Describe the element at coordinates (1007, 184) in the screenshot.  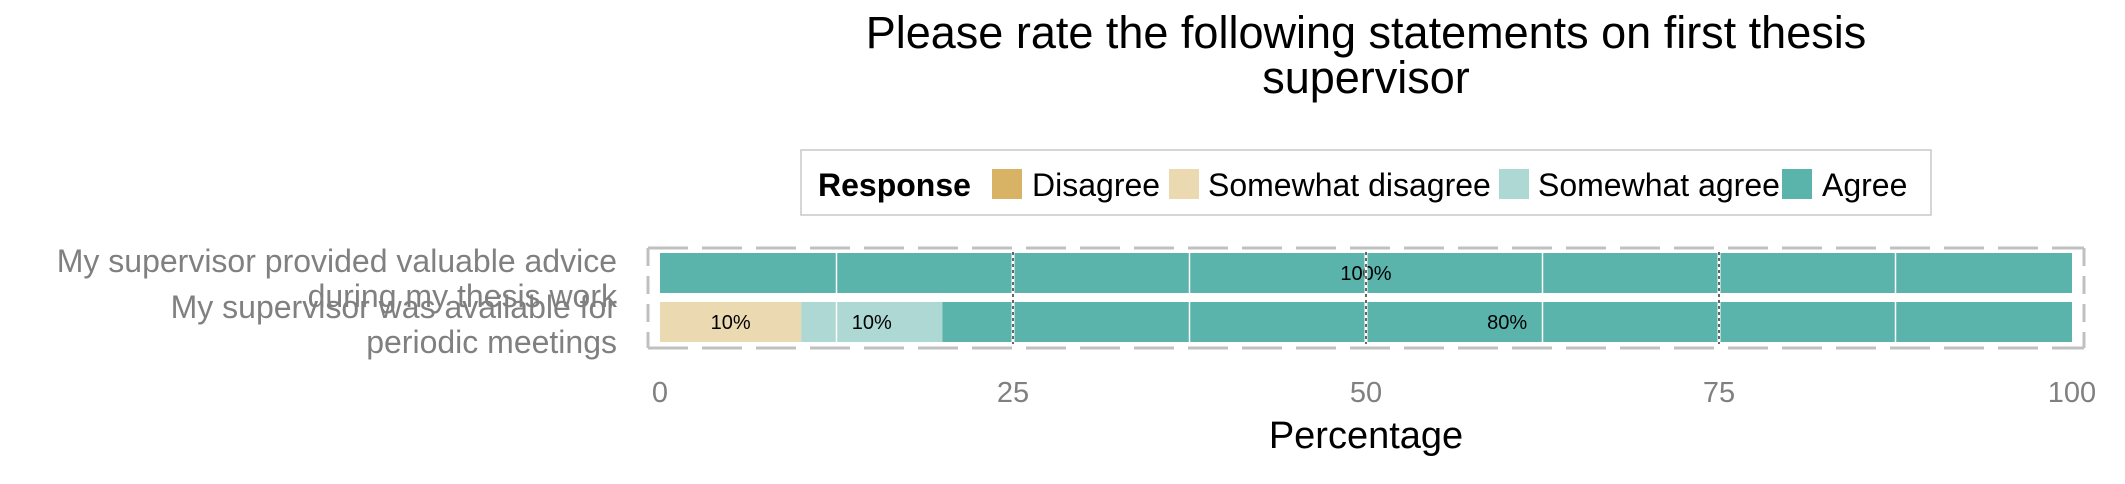
I see `legend-key-disagree` at that location.